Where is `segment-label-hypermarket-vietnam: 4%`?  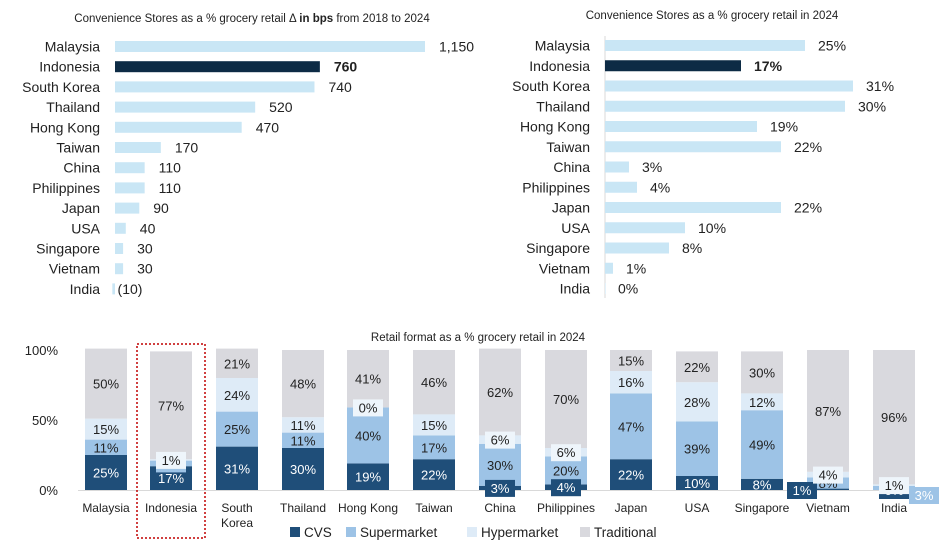 segment-label-hypermarket-vietnam: 4% is located at coordinates (828, 475).